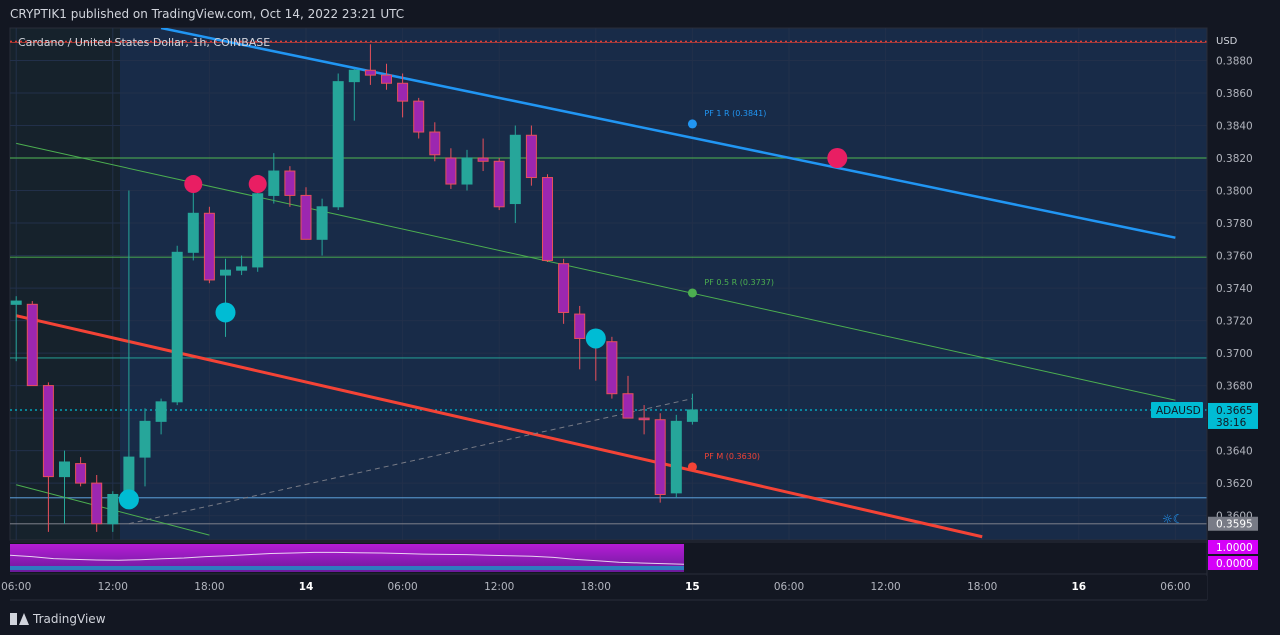 This screenshot has height=635, width=1280. Describe the element at coordinates (306, 587) in the screenshot. I see `time-tick: 14` at that location.